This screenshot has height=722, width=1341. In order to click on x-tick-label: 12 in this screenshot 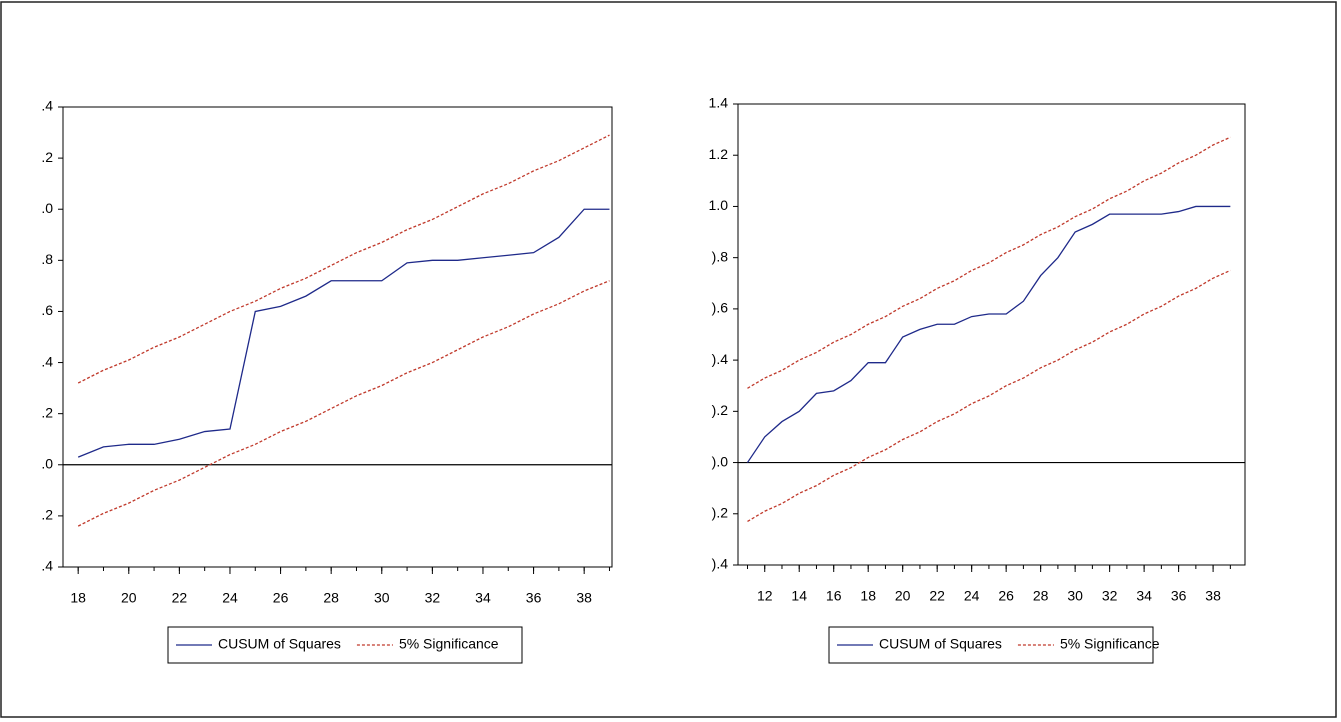, I will do `click(765, 596)`.